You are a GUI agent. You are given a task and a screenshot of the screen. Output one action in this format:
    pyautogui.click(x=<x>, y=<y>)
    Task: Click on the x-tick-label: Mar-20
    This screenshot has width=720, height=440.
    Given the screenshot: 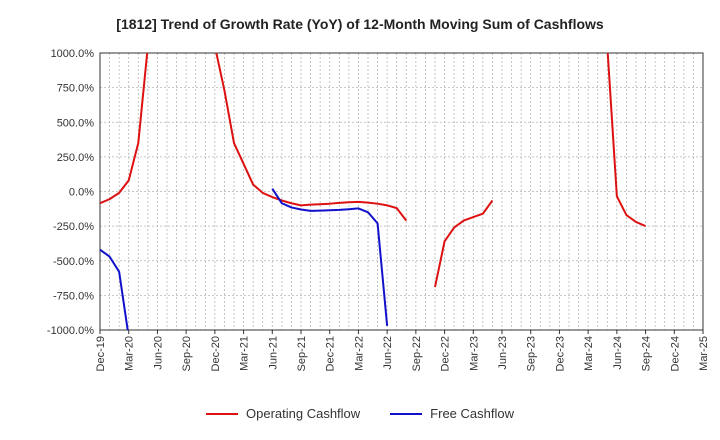 What is the action you would take?
    pyautogui.click(x=130, y=353)
    